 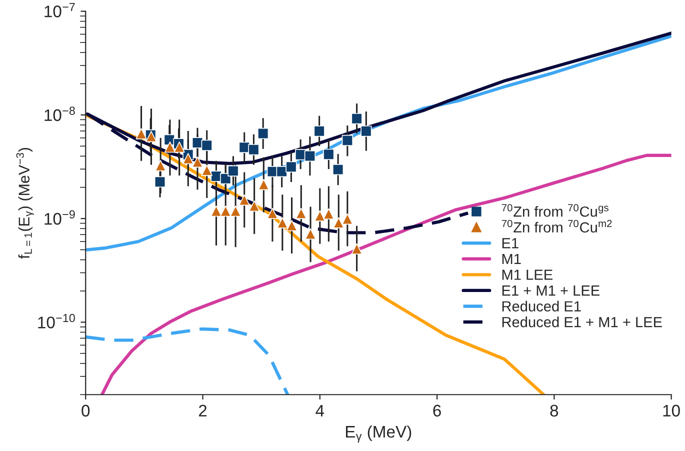 I want to click on legend-label: Reduced E1 + M1 + LEE, so click(x=582, y=322).